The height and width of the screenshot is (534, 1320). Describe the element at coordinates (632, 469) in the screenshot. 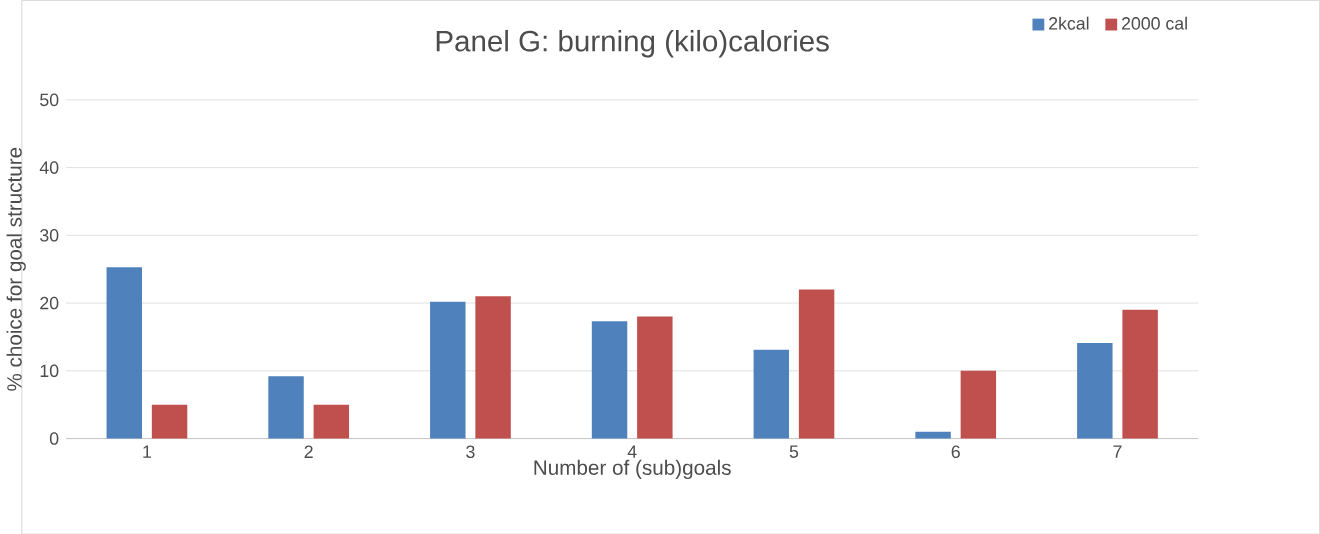

I see `x-axis-title: Number of (sub)goals` at that location.